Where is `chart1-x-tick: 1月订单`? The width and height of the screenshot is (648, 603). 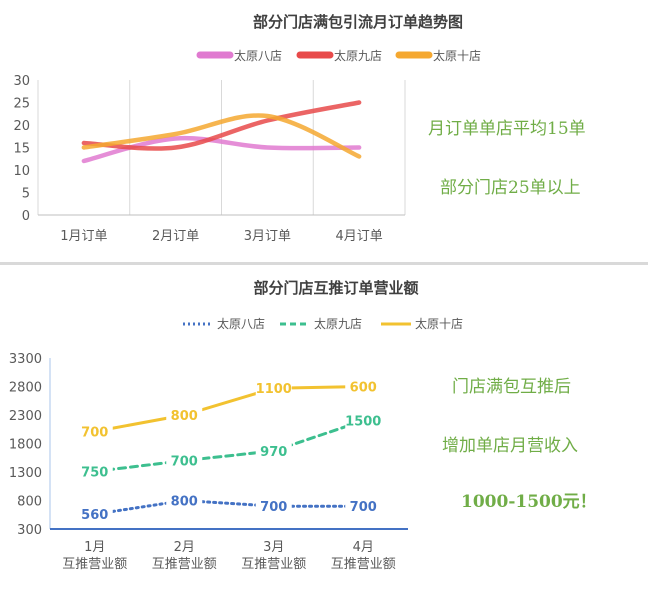 chart1-x-tick: 1月订单 is located at coordinates (83, 236).